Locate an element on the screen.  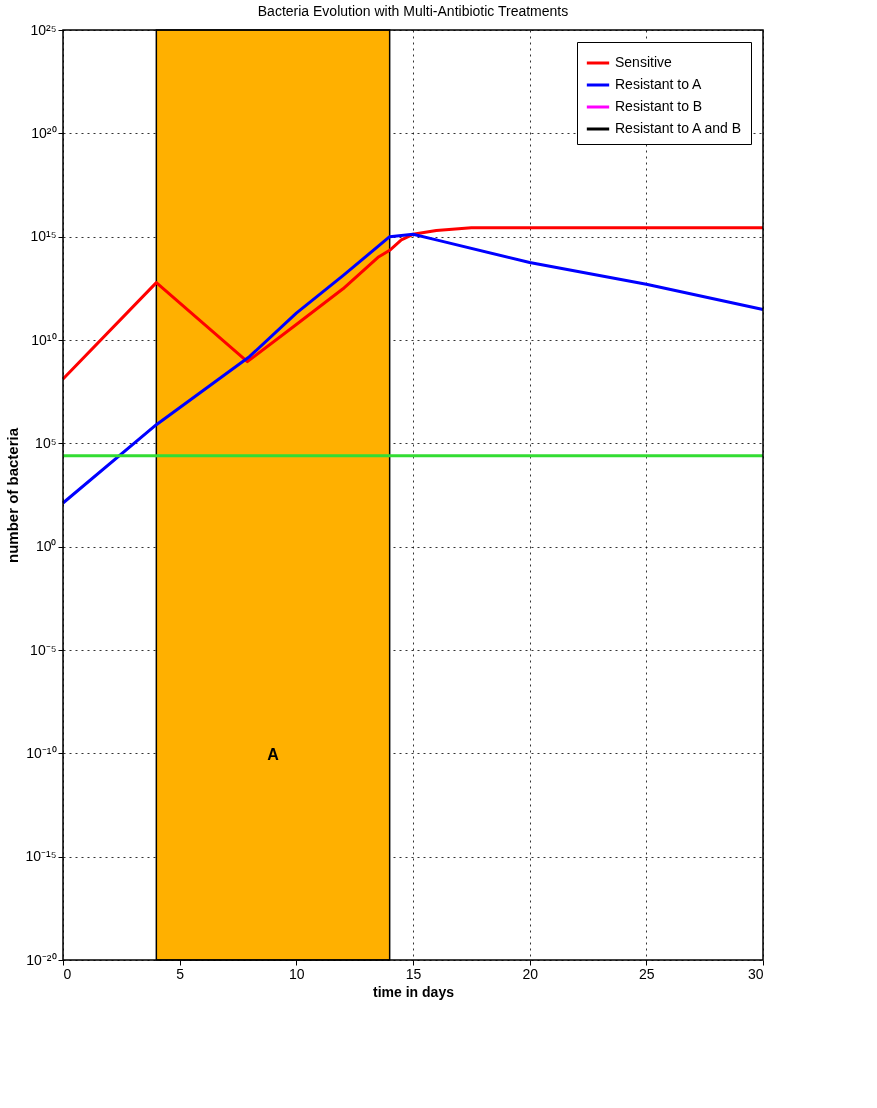
legend-label: Resistant to B is located at coordinates (659, 106).